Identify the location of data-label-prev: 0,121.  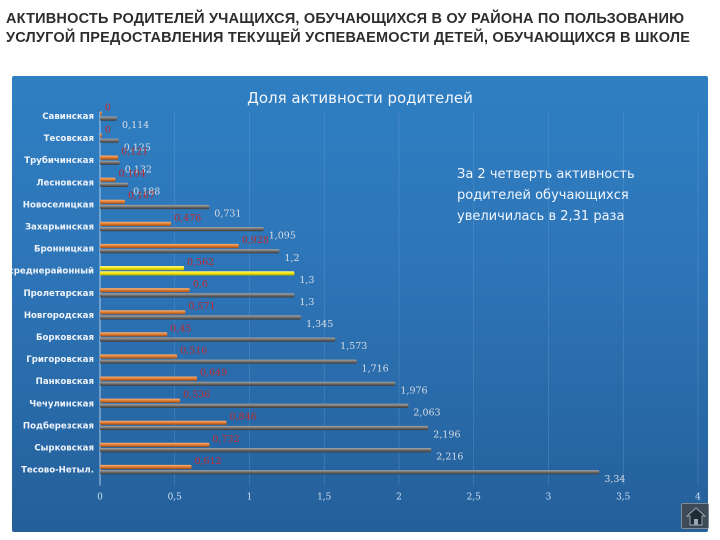
(134, 152).